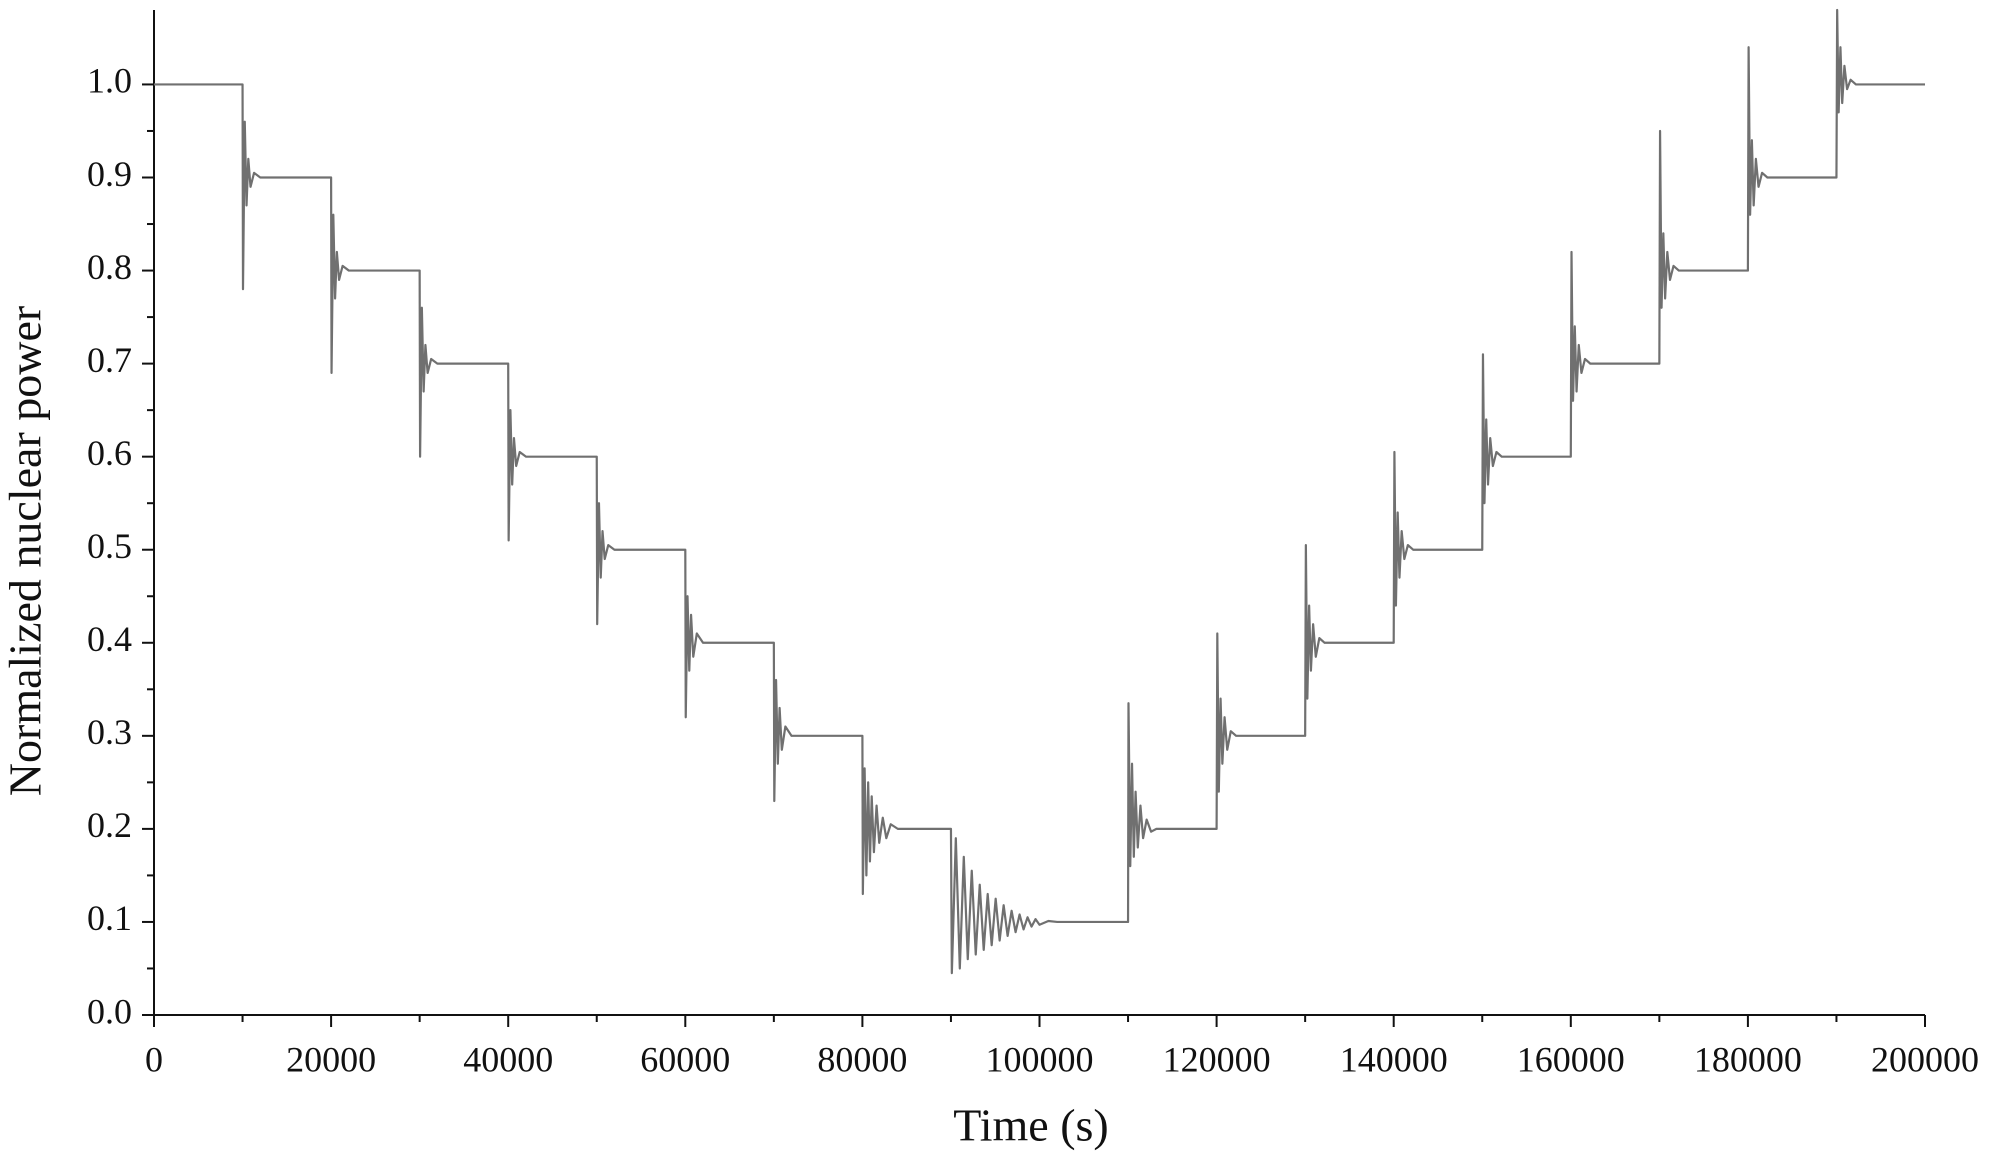 This screenshot has width=2000, height=1168. What do you see at coordinates (109, 546) in the screenshot?
I see `y-tick-label: 0.5` at bounding box center [109, 546].